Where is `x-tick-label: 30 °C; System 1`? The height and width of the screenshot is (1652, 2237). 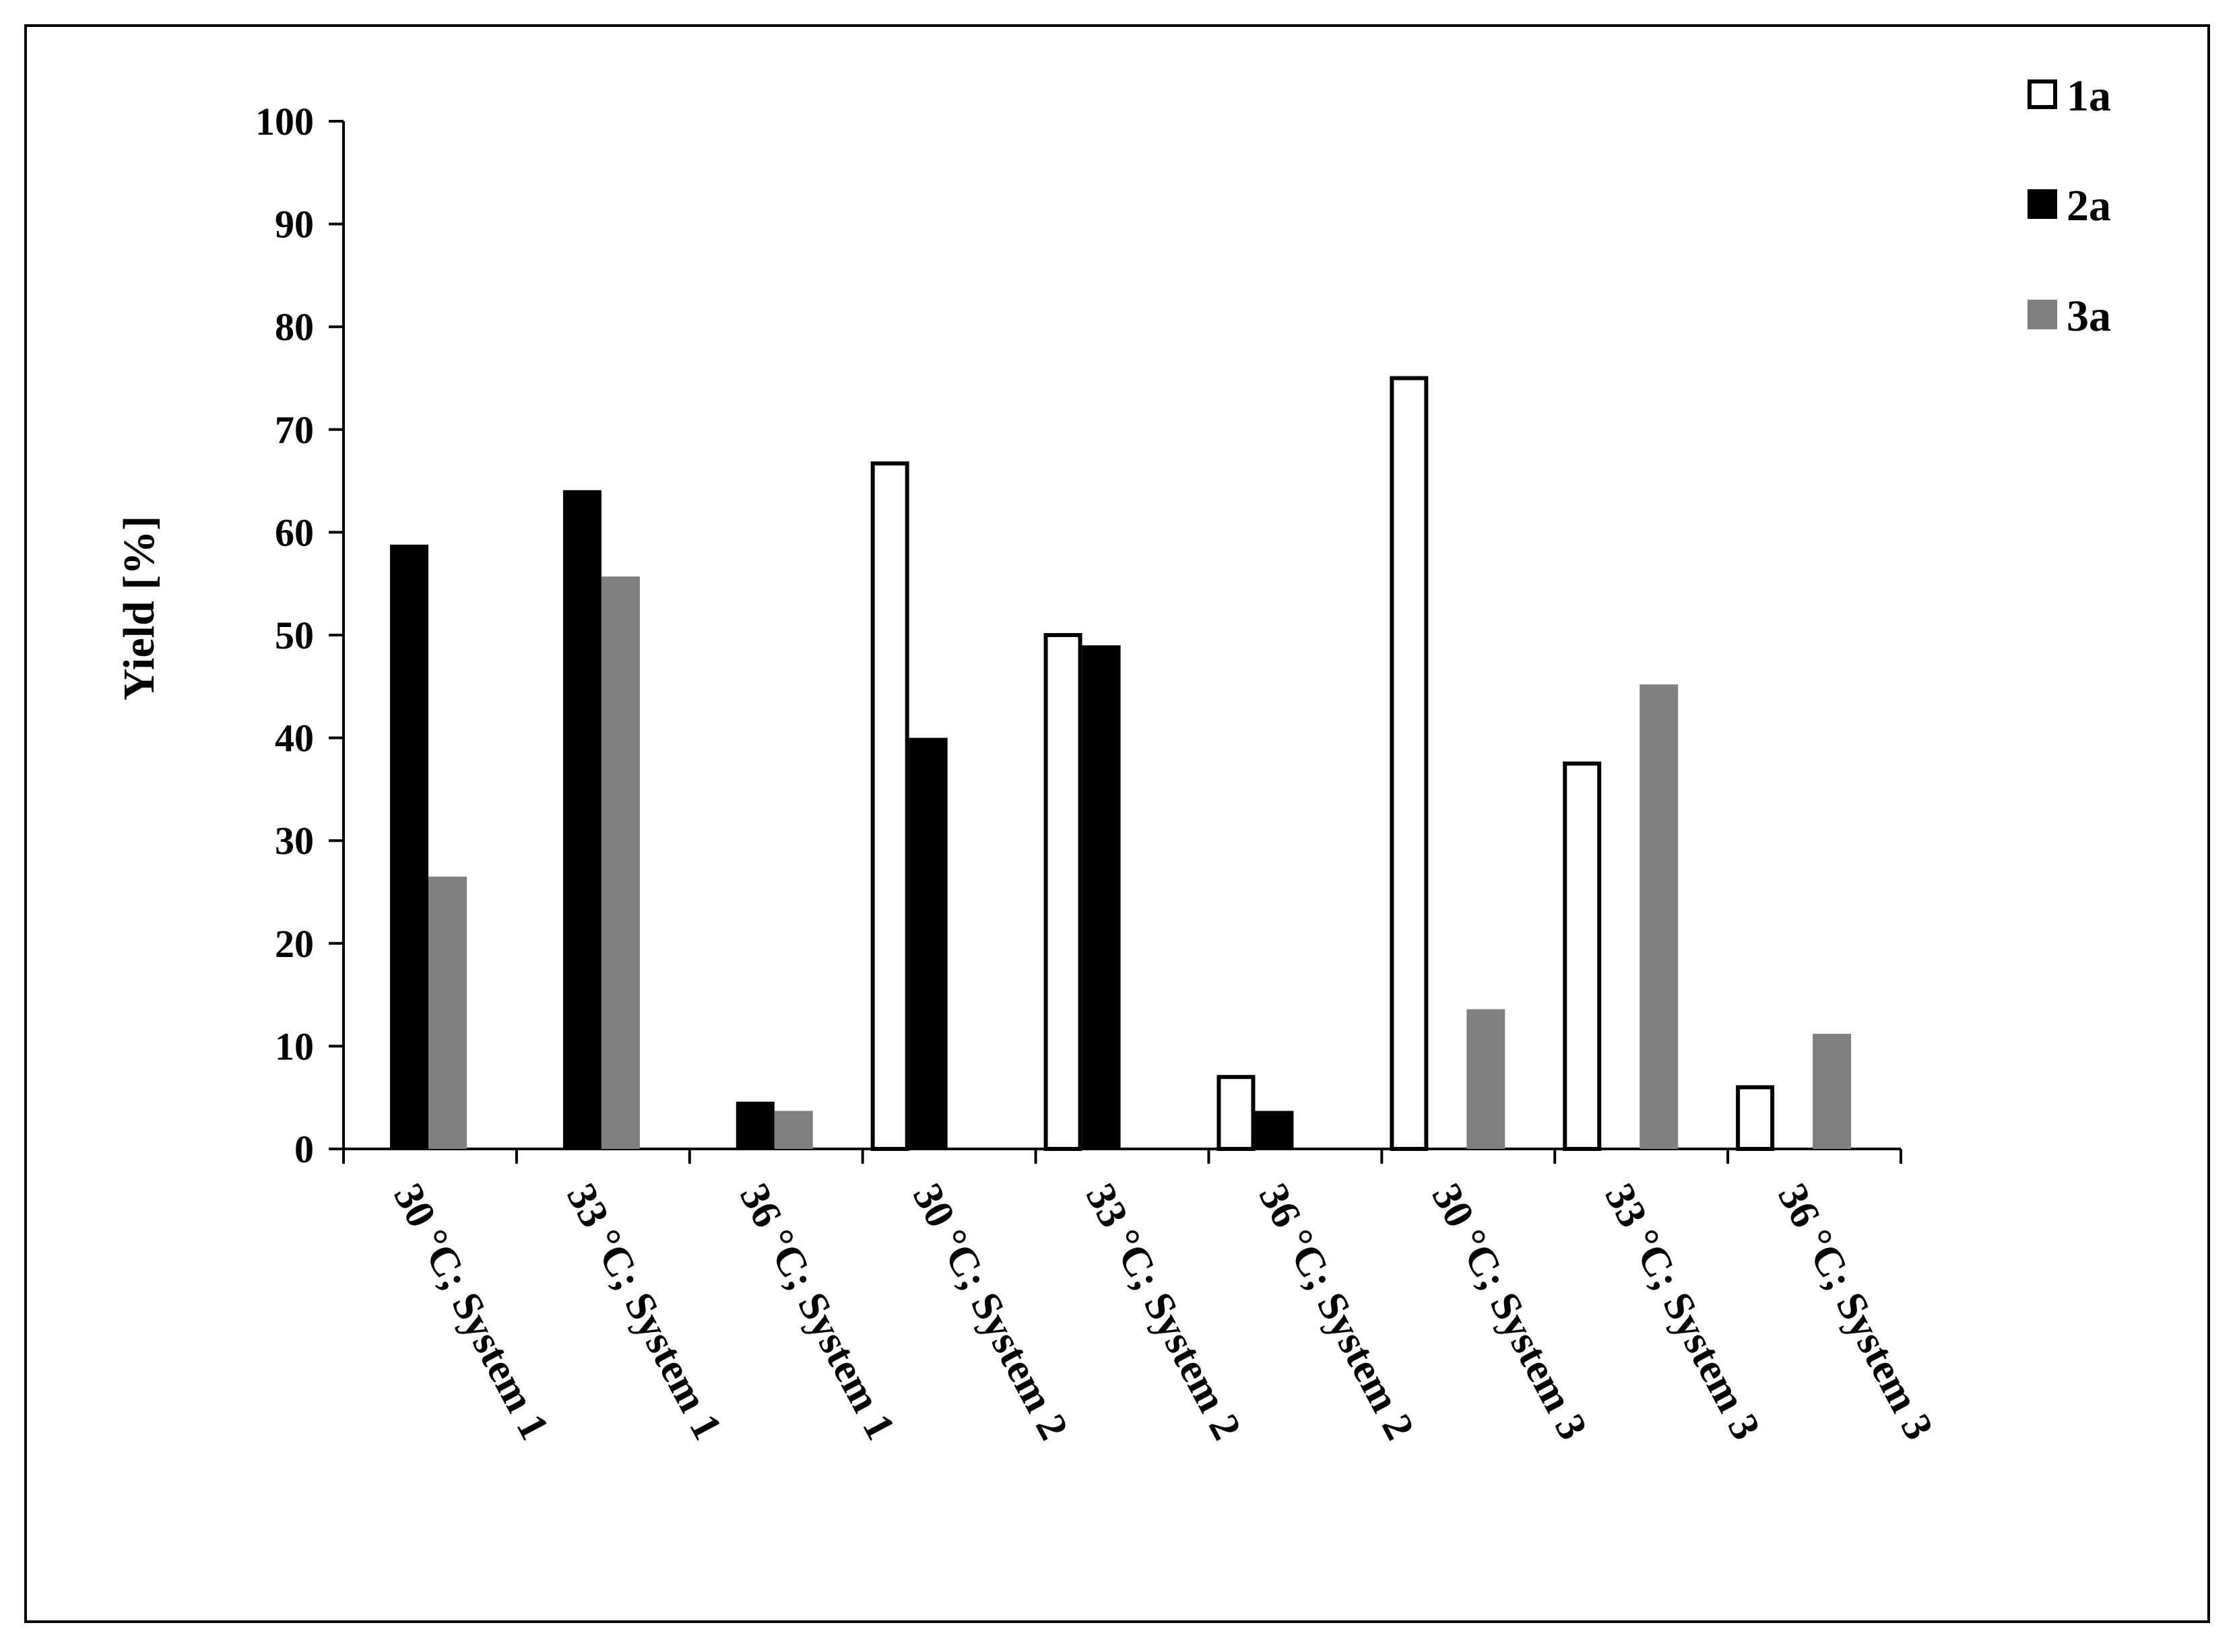
x-tick-label: 30 °C; System 1 is located at coordinates (471, 1312).